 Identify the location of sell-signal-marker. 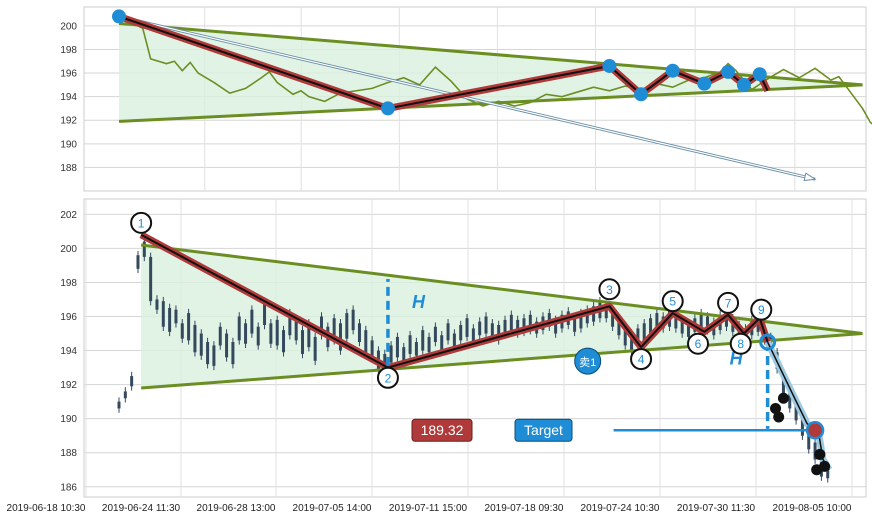
(588, 361).